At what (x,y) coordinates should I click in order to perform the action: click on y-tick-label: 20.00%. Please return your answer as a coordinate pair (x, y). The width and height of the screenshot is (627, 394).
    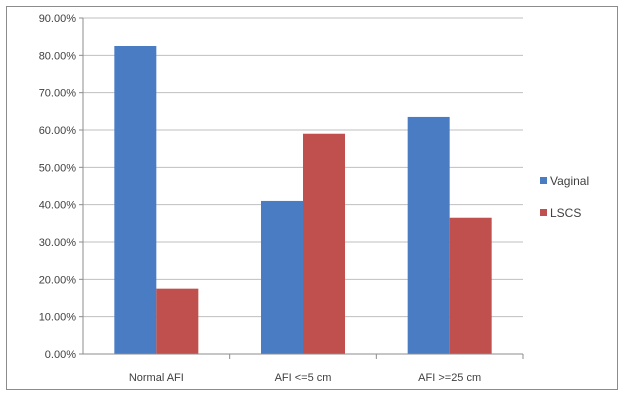
    Looking at the image, I should click on (58, 280).